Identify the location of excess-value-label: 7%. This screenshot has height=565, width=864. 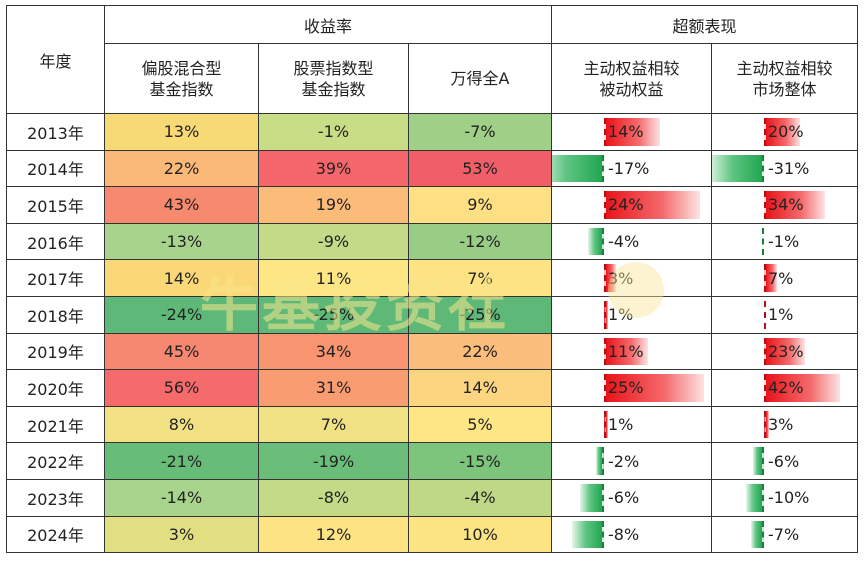
(781, 278).